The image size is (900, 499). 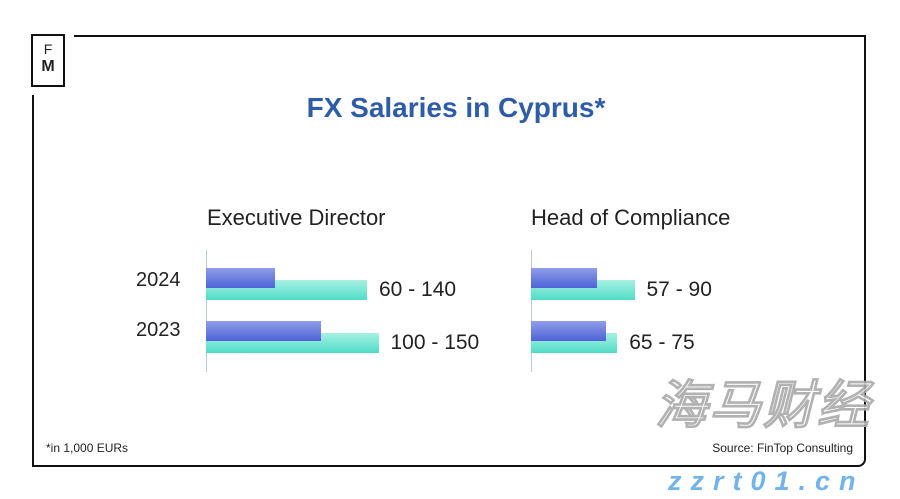 What do you see at coordinates (782, 448) in the screenshot?
I see `source-note: Source: FinTop Consulting` at bounding box center [782, 448].